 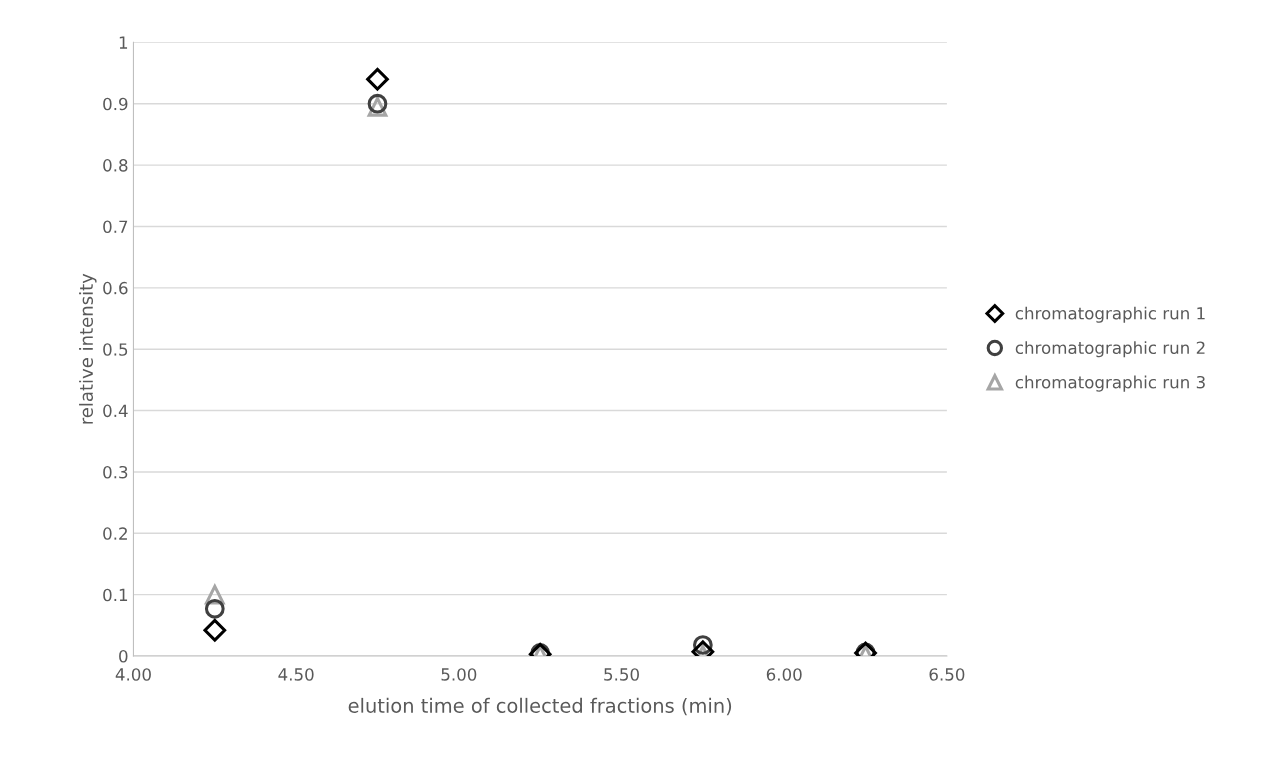 I want to click on x-tick-label: 4.50, so click(x=296, y=674).